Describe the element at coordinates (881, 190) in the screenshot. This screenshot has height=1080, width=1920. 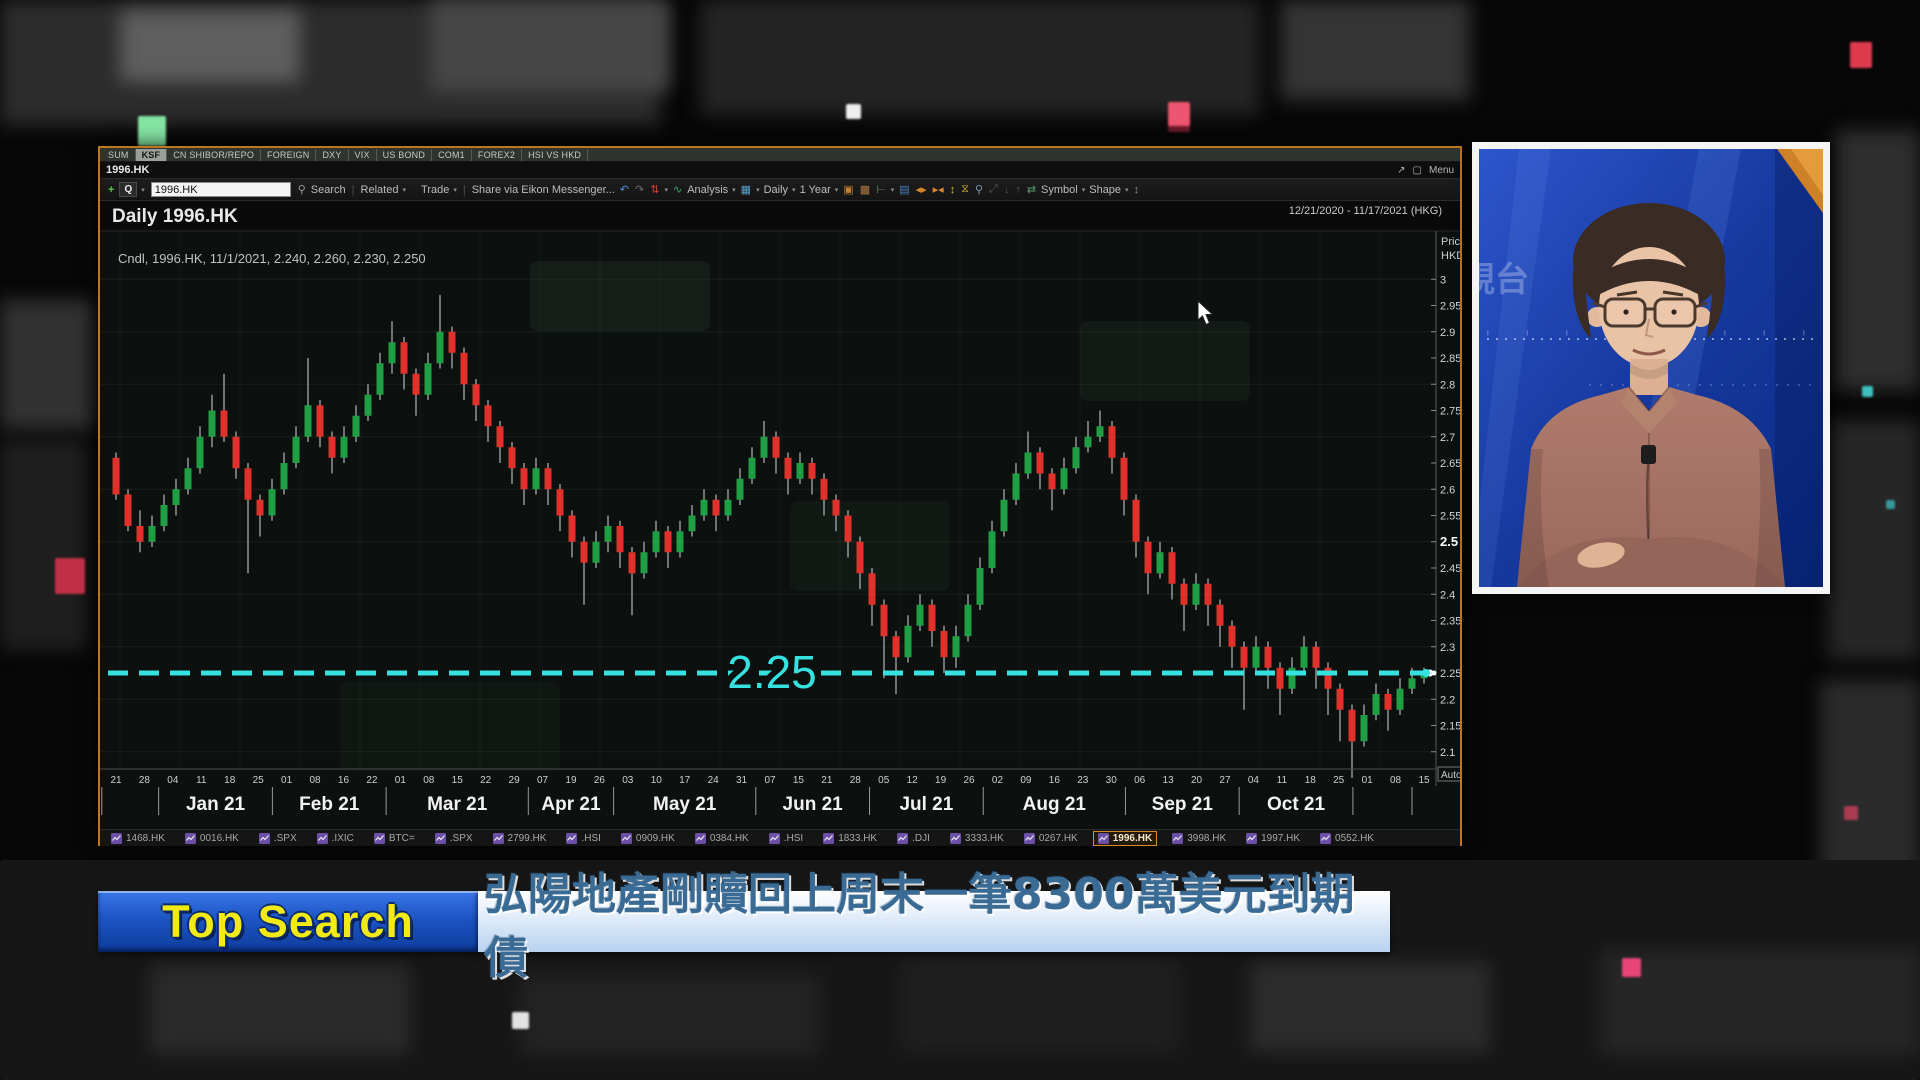
I see `crosshair-icon: ⊢` at that location.